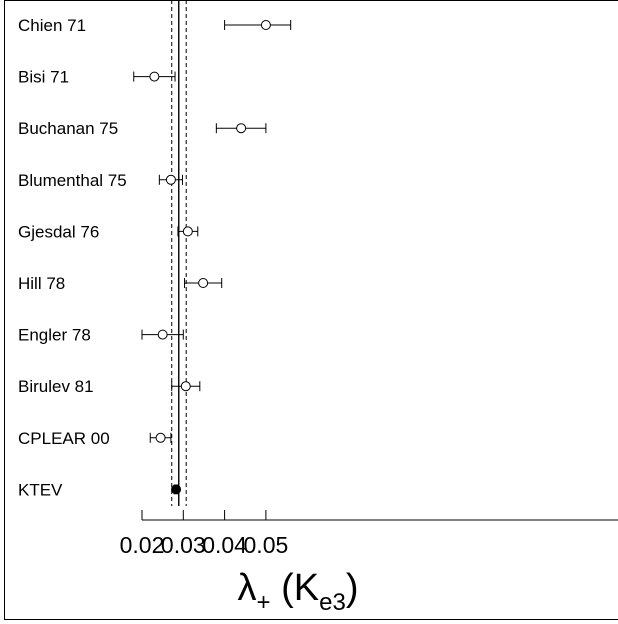  I want to click on row-label: Buchanan 75, so click(68, 128).